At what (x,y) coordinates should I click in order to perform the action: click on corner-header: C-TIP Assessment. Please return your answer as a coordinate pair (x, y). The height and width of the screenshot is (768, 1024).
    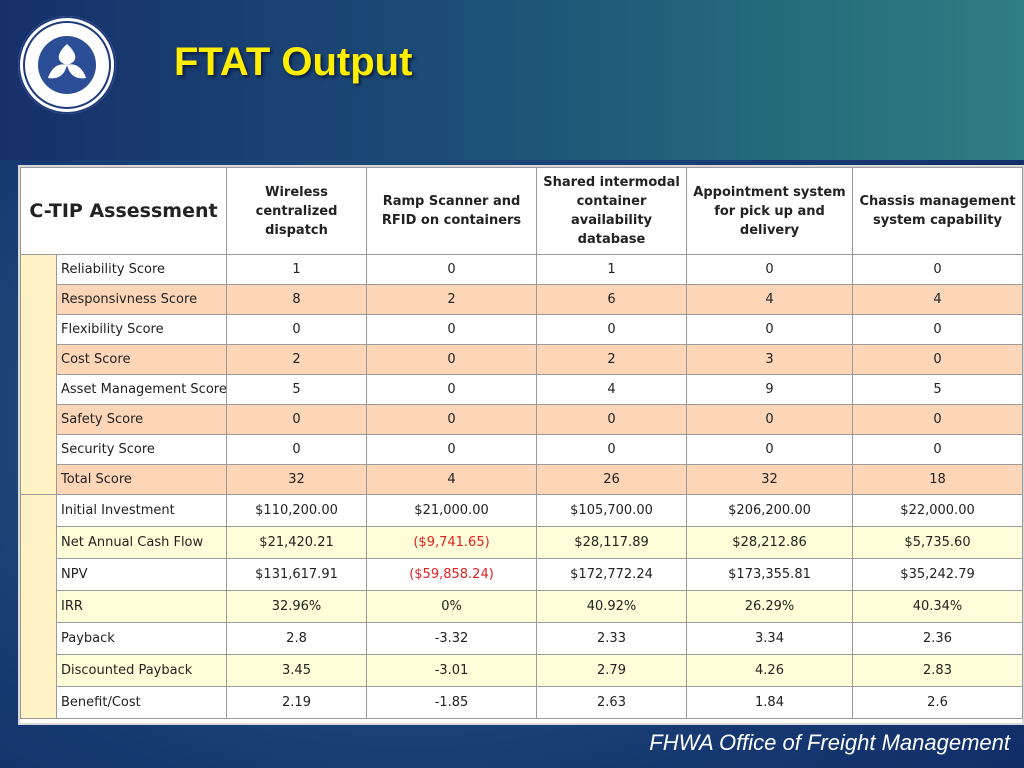
    Looking at the image, I should click on (123, 211).